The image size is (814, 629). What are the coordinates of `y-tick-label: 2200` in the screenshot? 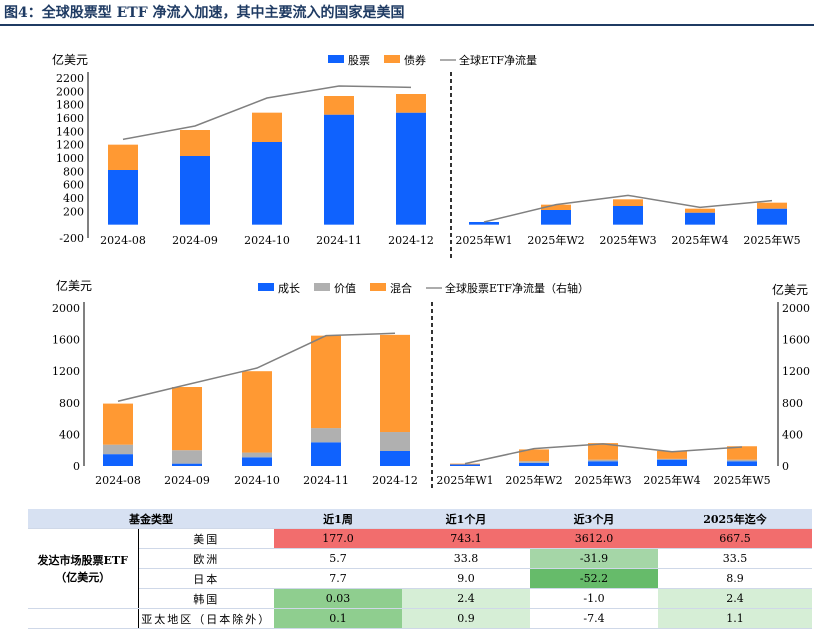 It's located at (70, 78).